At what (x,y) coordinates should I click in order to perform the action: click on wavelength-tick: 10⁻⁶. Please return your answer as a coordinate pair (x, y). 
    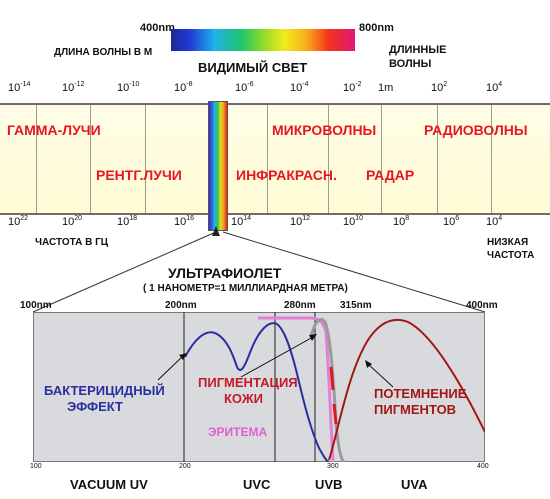
    Looking at the image, I should click on (244, 87).